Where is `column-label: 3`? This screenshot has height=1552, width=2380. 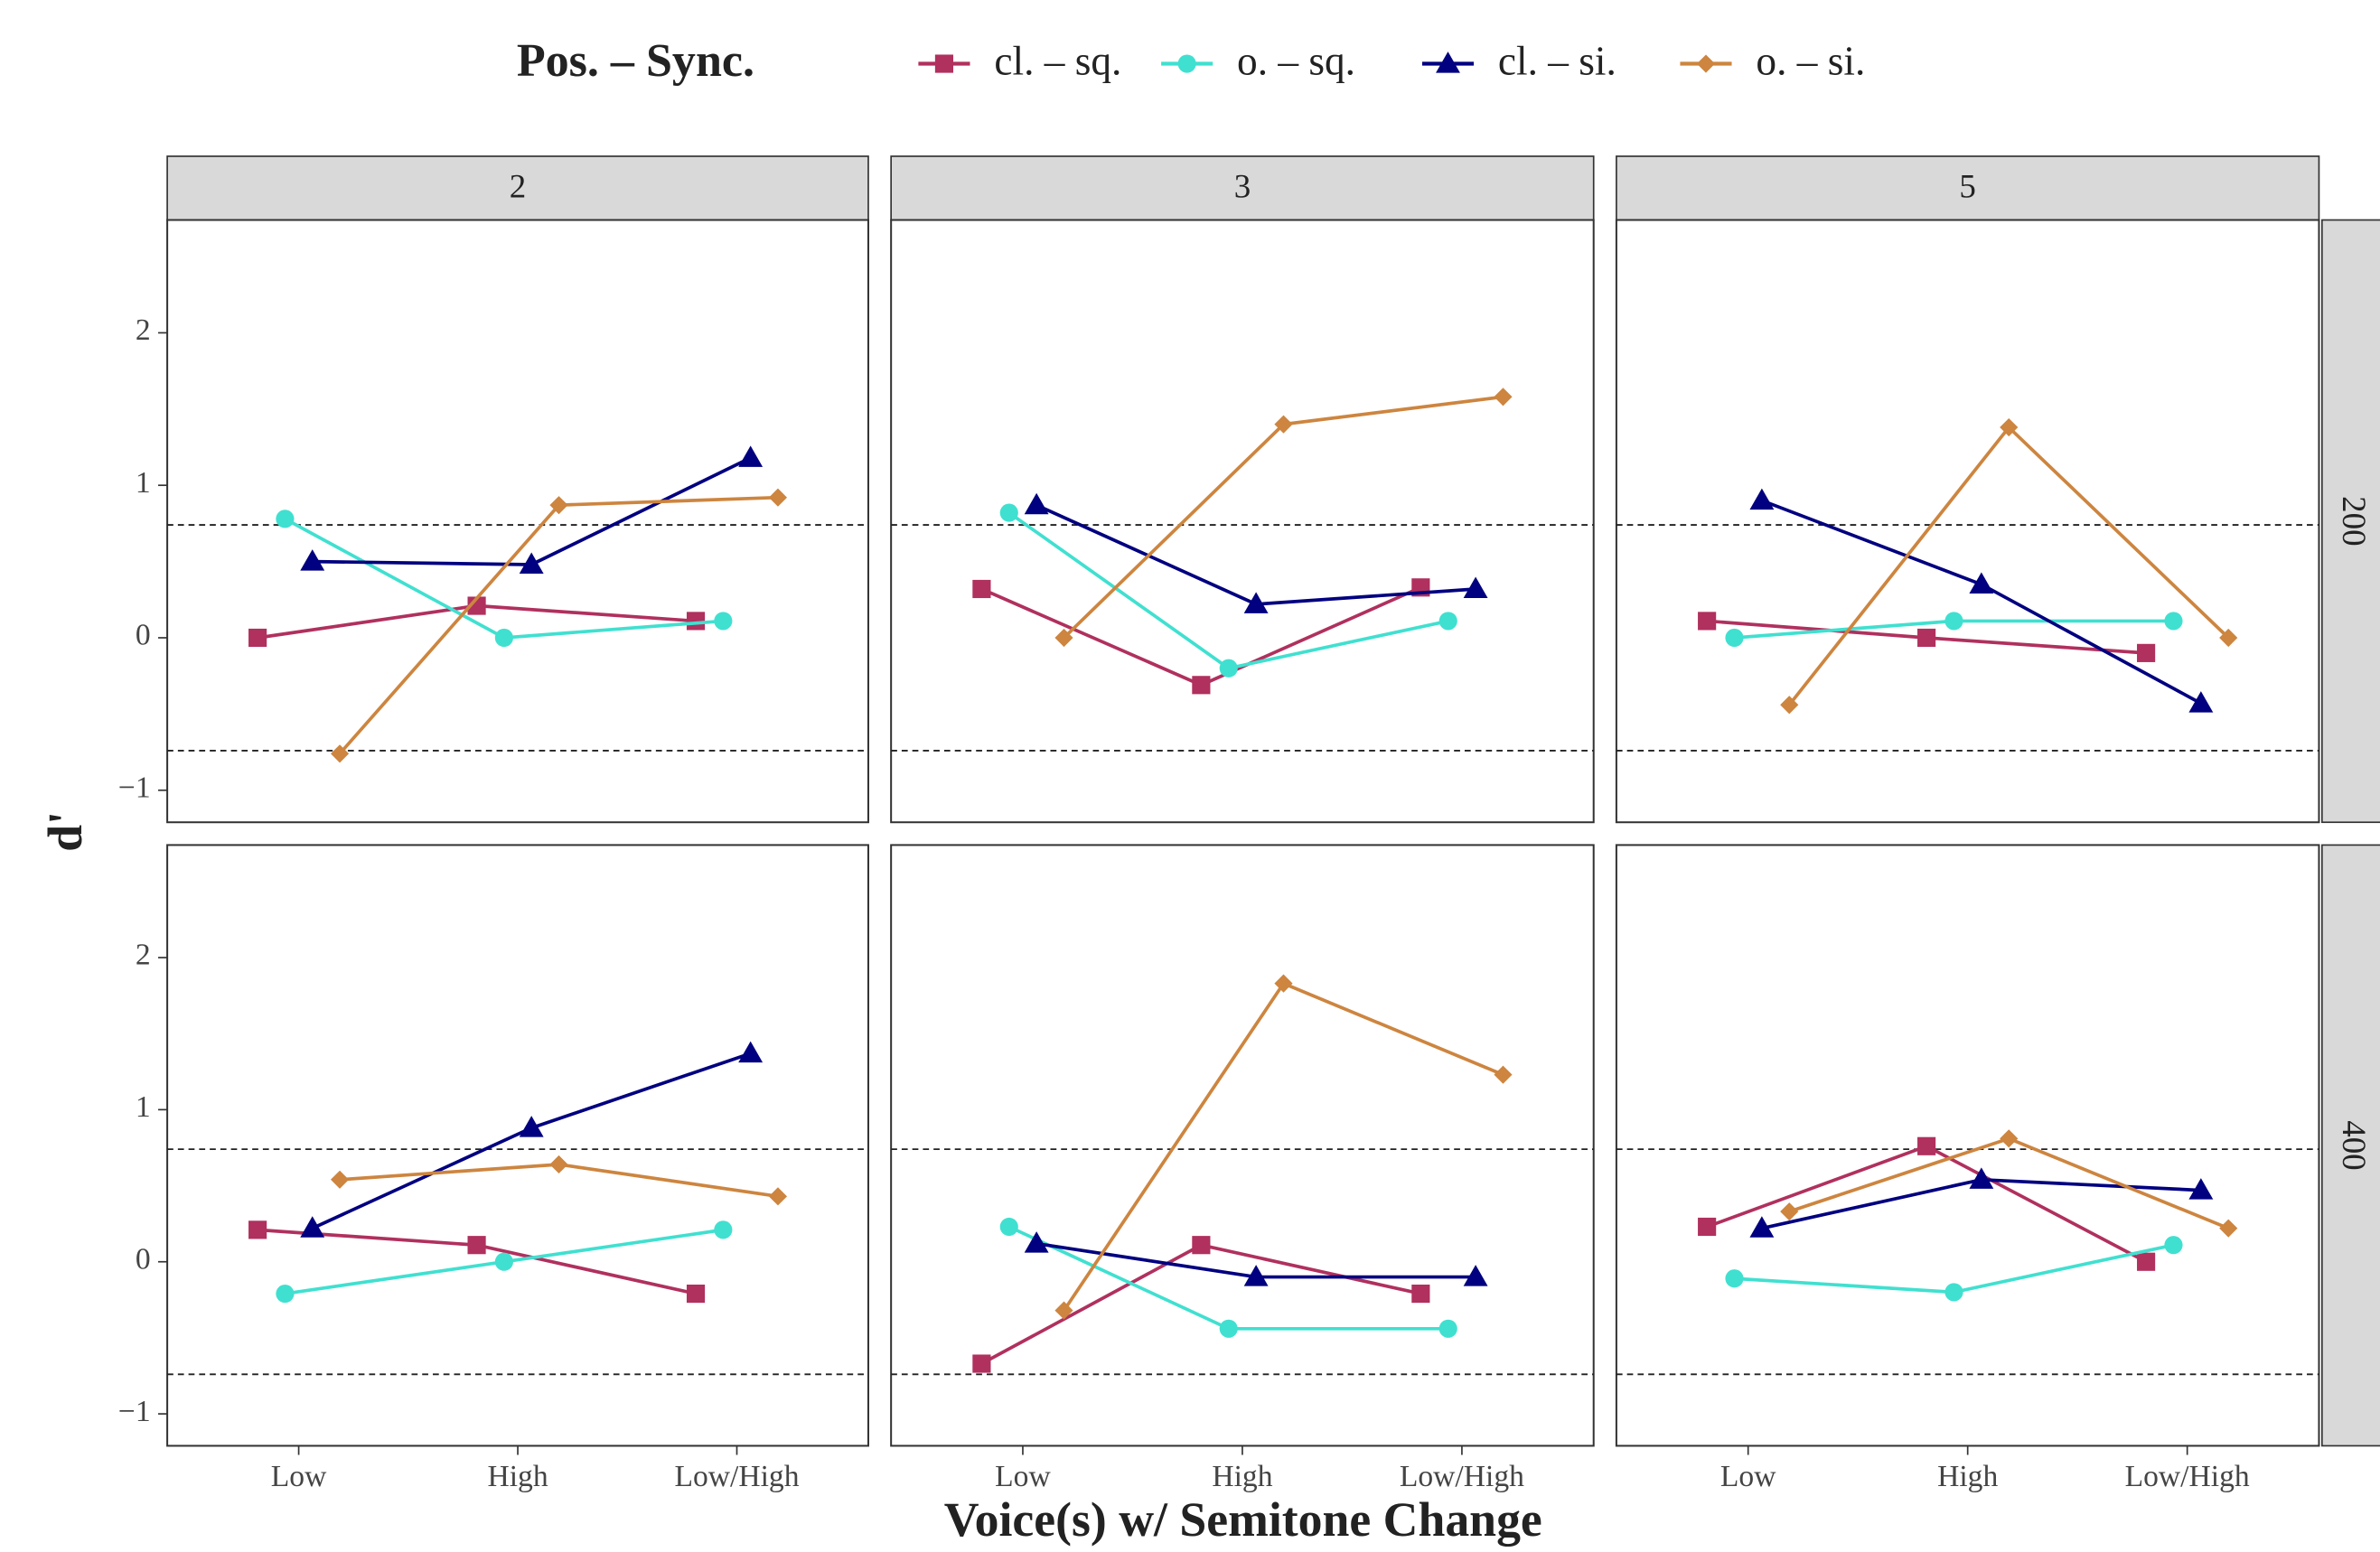 column-label: 3 is located at coordinates (1242, 185).